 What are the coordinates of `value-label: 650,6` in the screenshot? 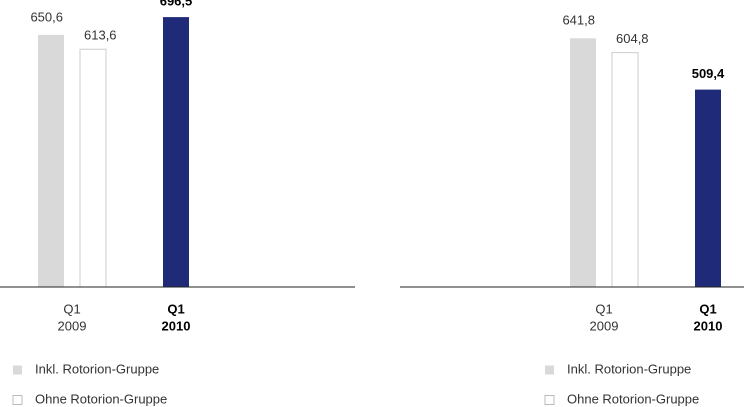 It's located at (46, 16).